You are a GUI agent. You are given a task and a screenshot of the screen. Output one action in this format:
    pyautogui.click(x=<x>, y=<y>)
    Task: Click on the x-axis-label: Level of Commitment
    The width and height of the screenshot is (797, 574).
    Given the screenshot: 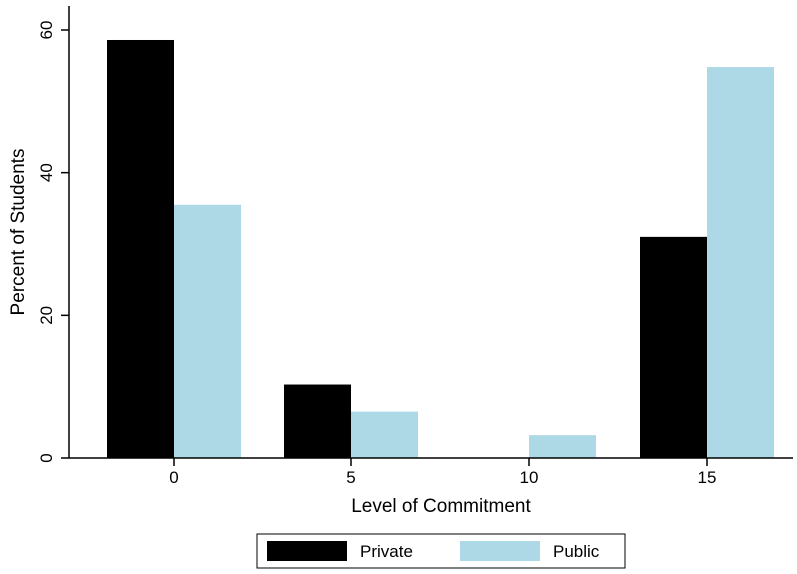 What is the action you would take?
    pyautogui.click(x=441, y=506)
    